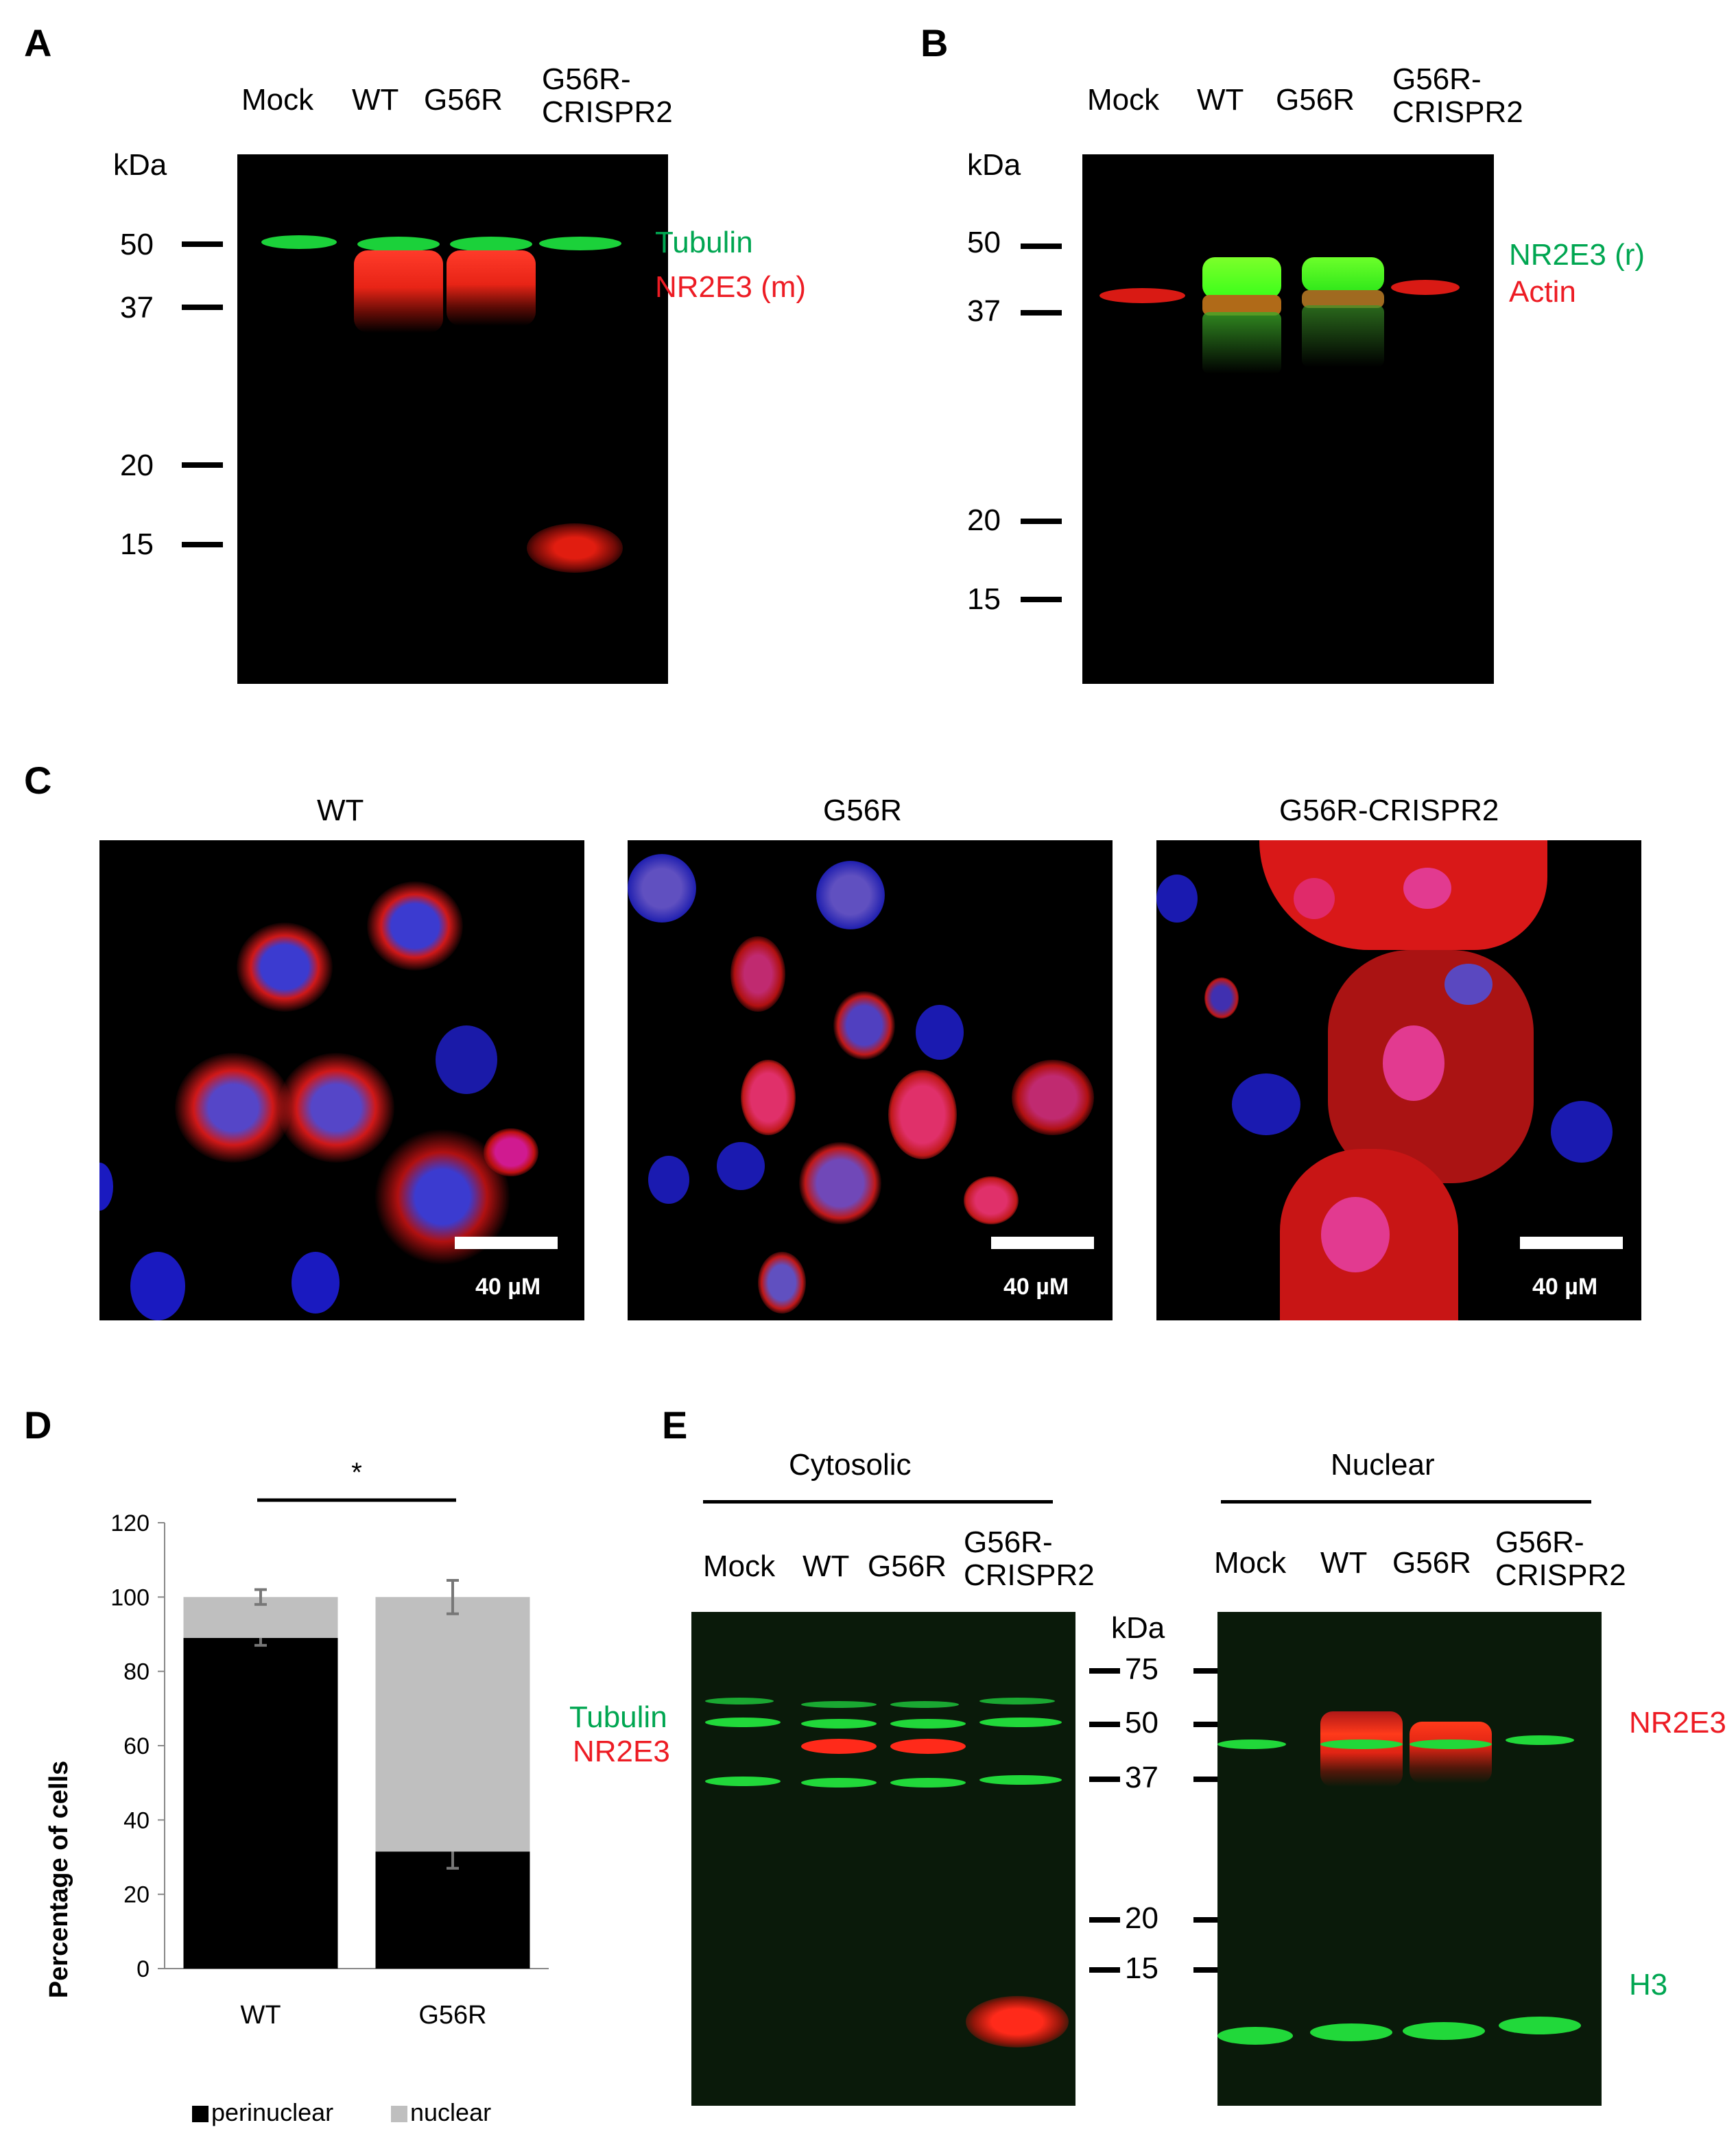  What do you see at coordinates (59, 1879) in the screenshot?
I see `y-axis-label: Percentage of cells` at bounding box center [59, 1879].